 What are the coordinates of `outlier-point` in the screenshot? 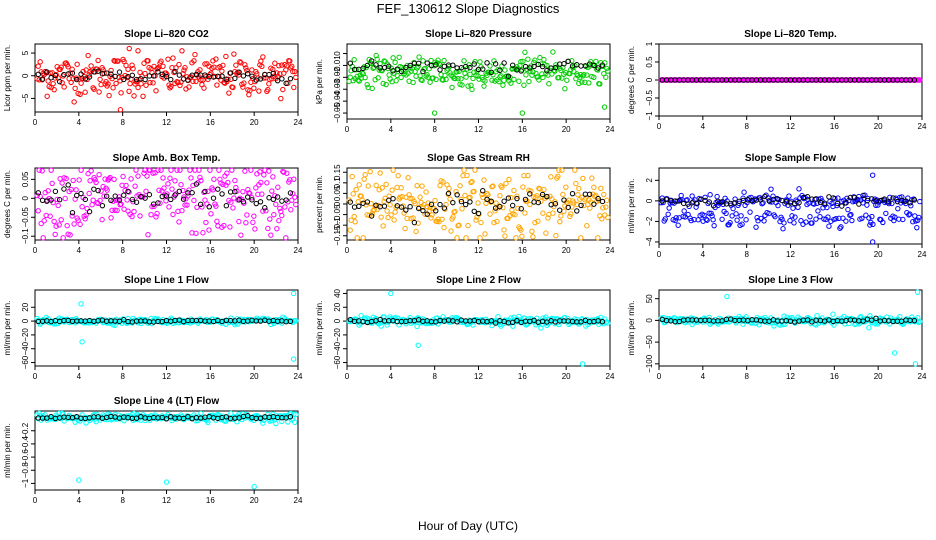 It's located at (872, 175).